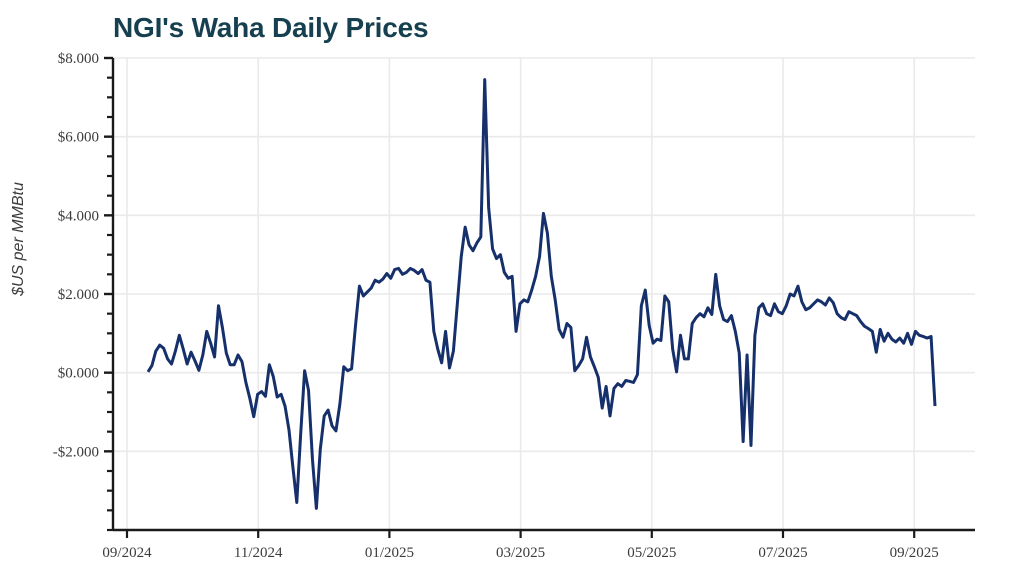 This screenshot has height=570, width=1020. Describe the element at coordinates (76, 255) in the screenshot. I see `y-tick-labels: $8.000 $6.000 $4.000 $2.000 $0.000 -$2.000` at that location.